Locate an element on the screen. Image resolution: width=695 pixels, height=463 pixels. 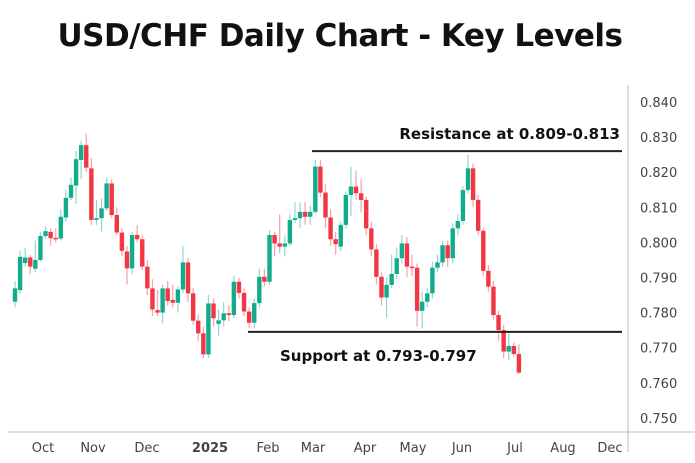
x-tick-label: Apr is located at coordinates (365, 448).